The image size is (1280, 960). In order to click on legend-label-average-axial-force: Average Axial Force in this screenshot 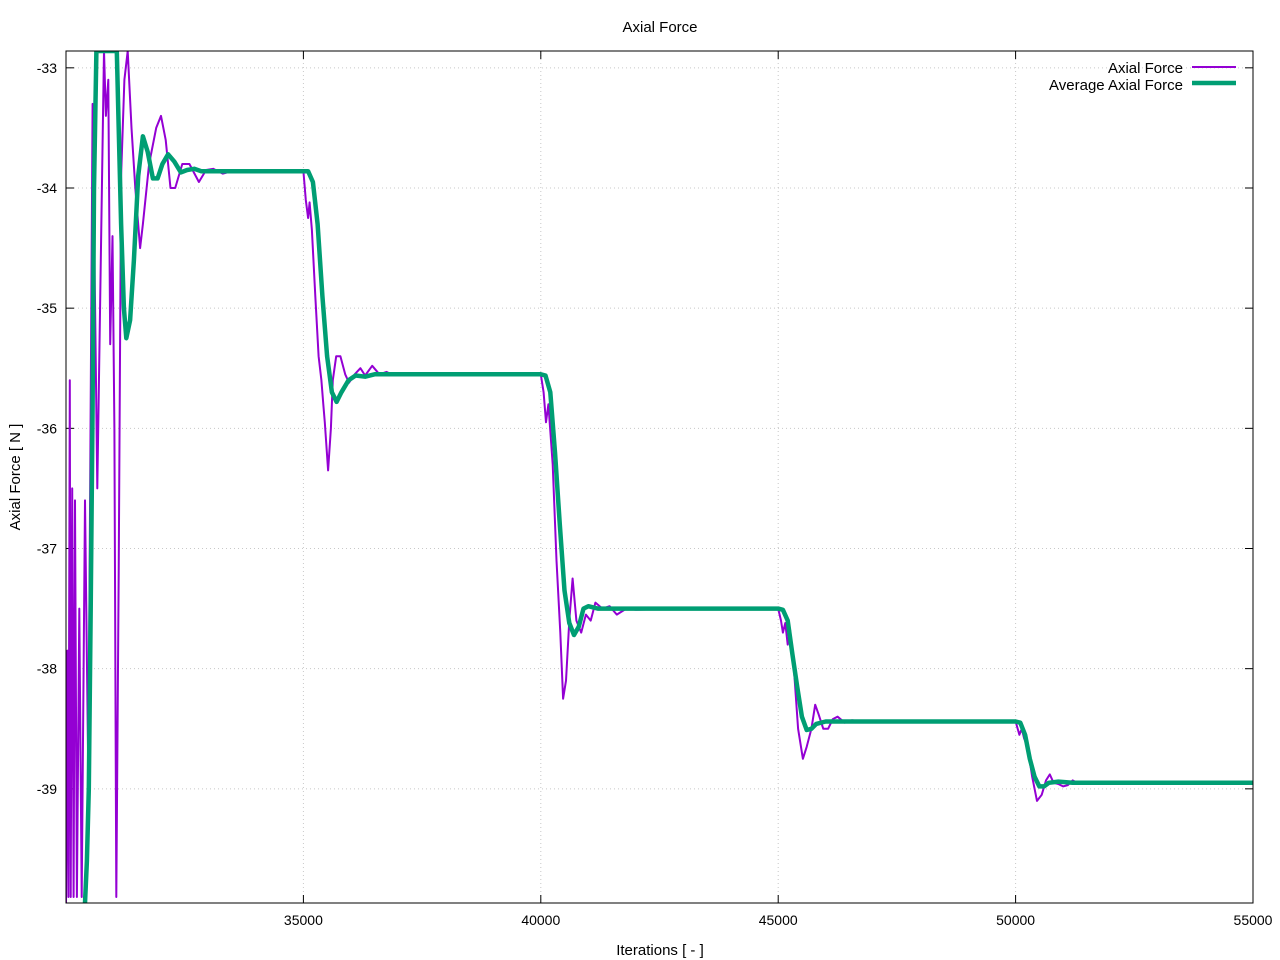, I will do `click(1116, 85)`.